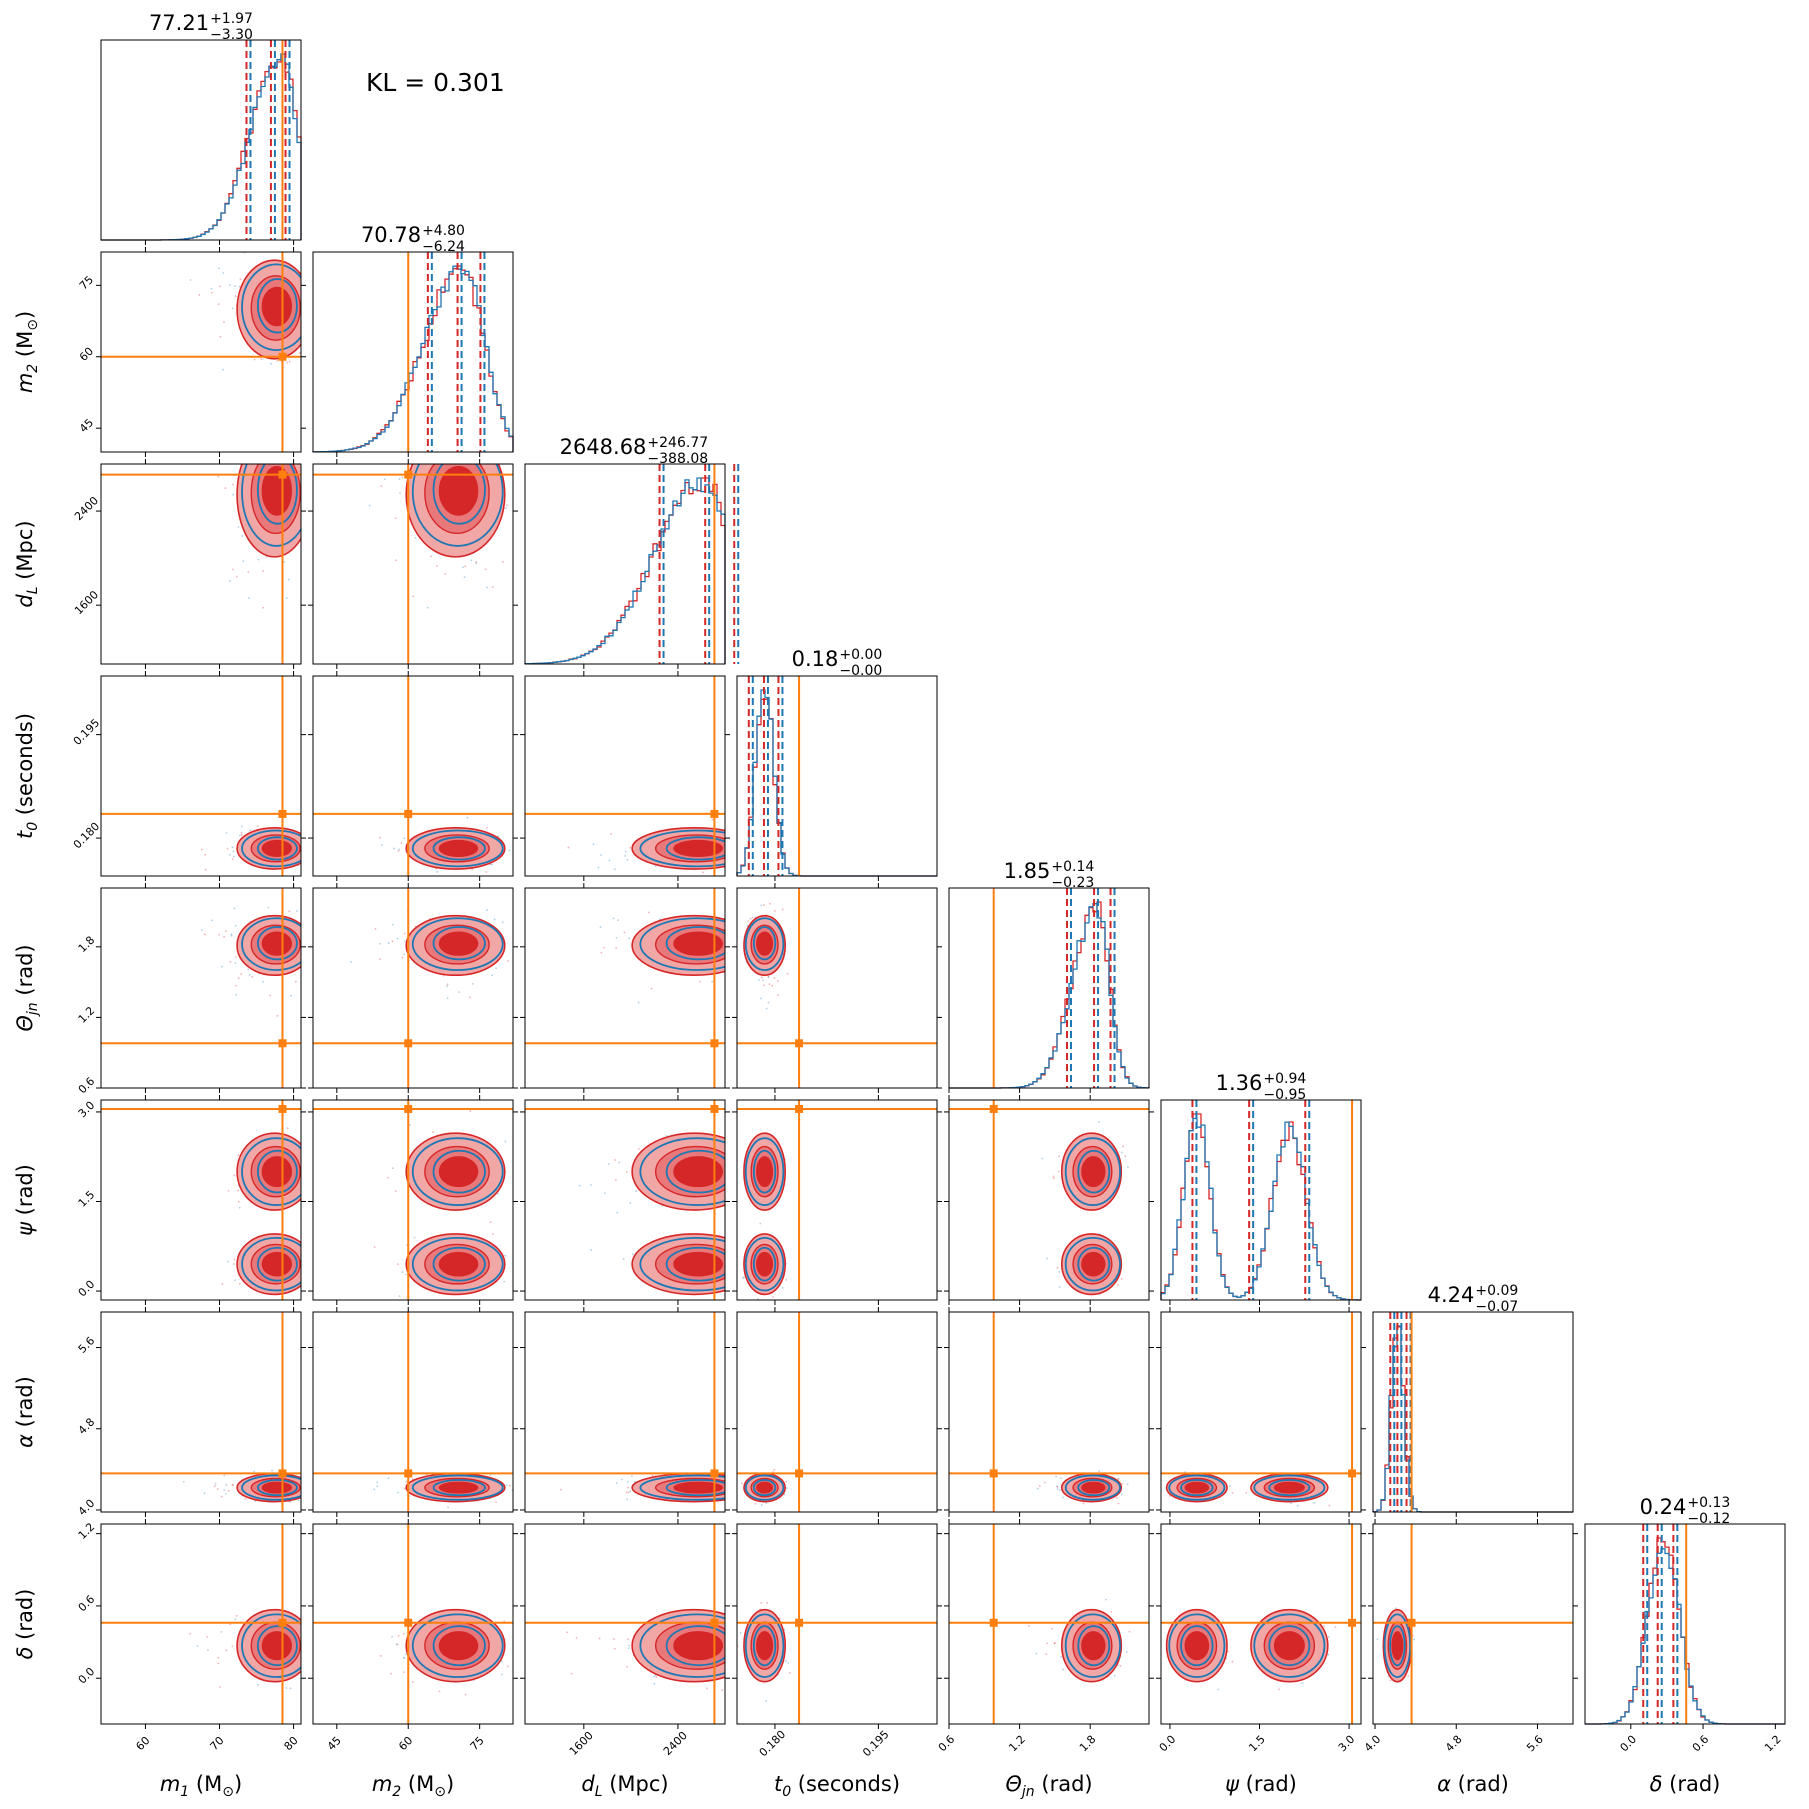 The width and height of the screenshot is (1809, 1809). I want to click on x-tick-label: 1.5, so click(1257, 1744).